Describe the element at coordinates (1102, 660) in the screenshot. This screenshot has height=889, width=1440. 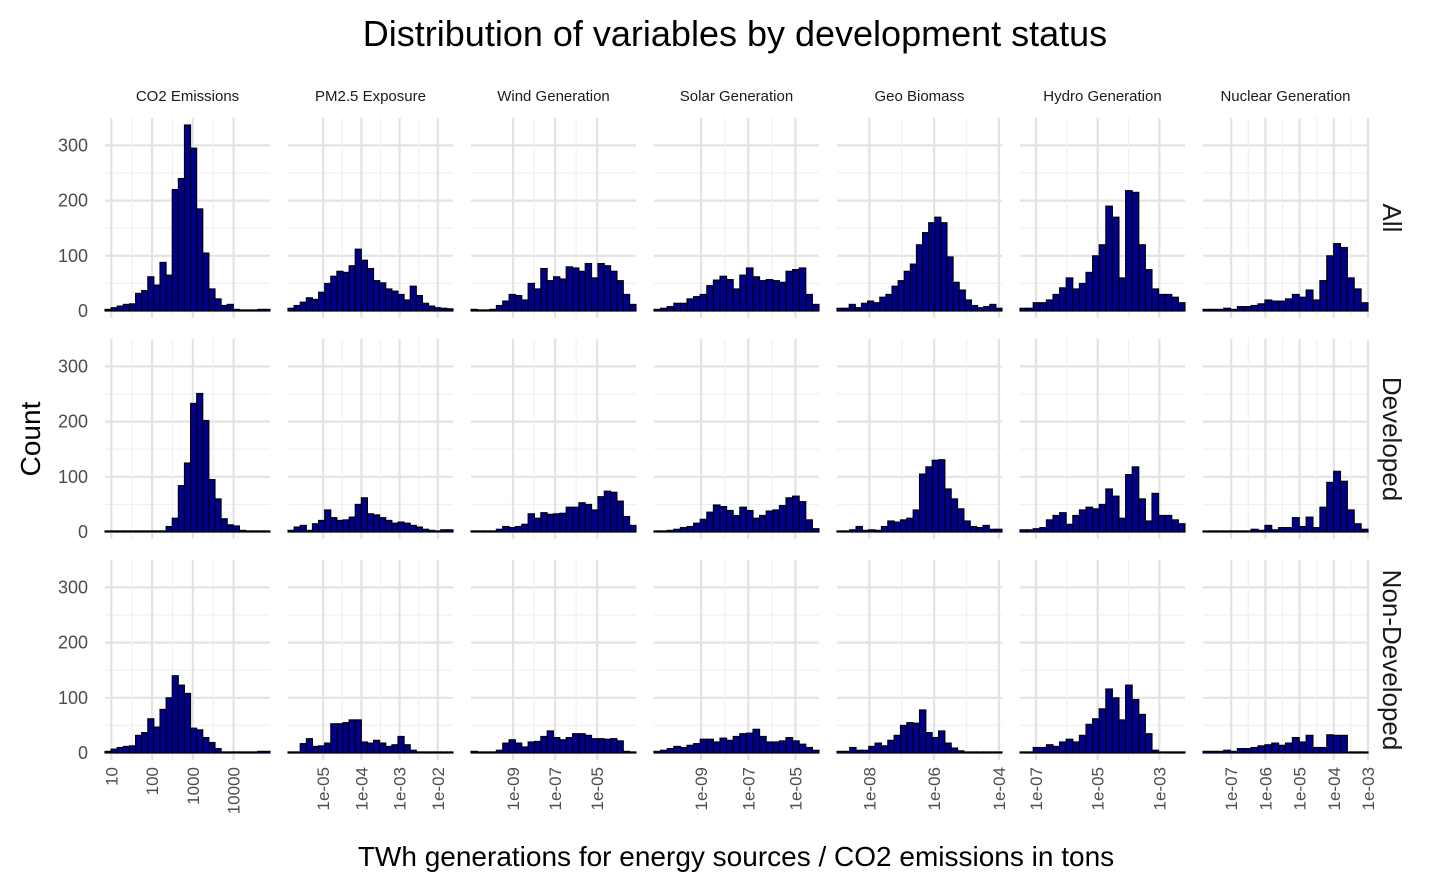
I see `panel-hydro-generation-non-developed` at that location.